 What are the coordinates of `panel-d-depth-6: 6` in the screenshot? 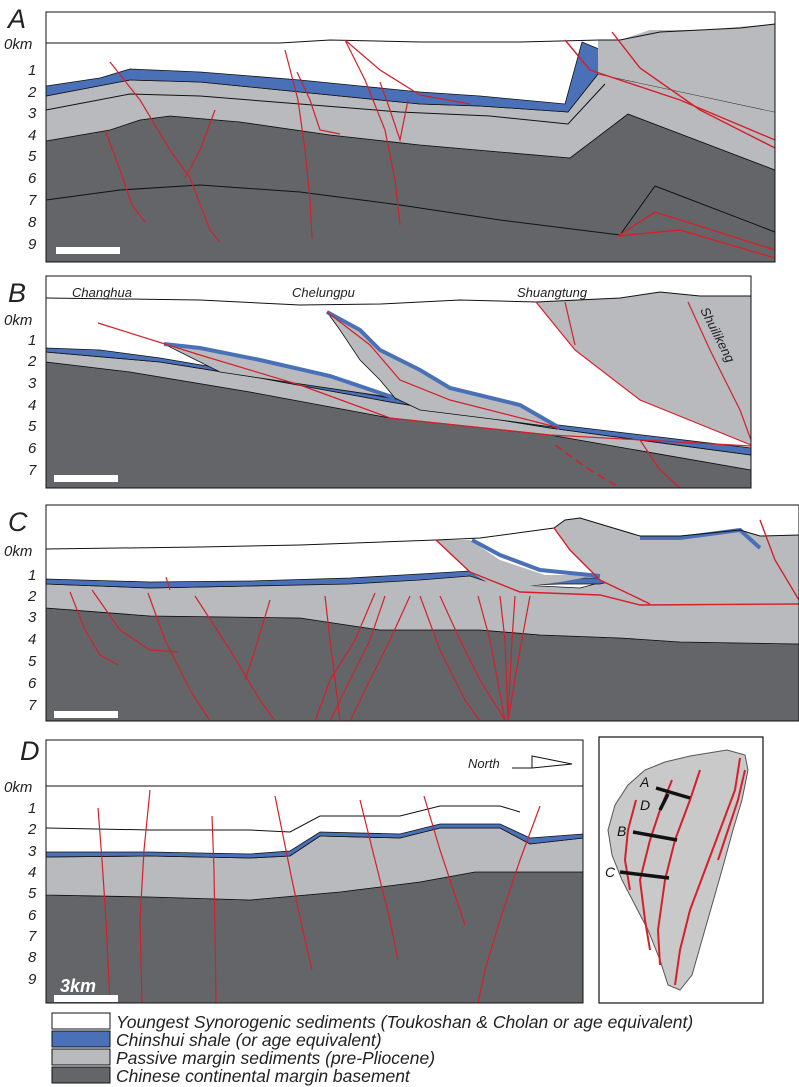 It's located at (32, 915).